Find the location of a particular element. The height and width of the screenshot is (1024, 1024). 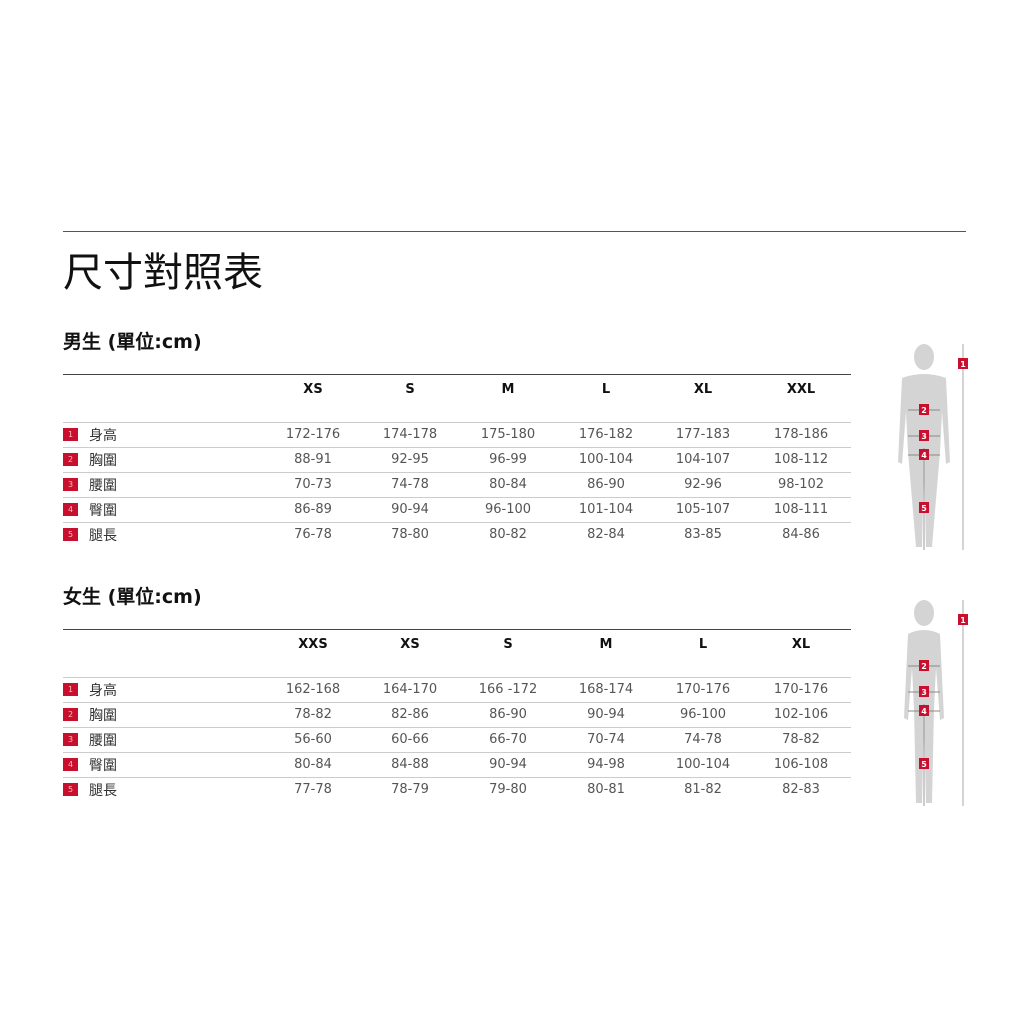

table-cell: 82-84 is located at coordinates (606, 534).